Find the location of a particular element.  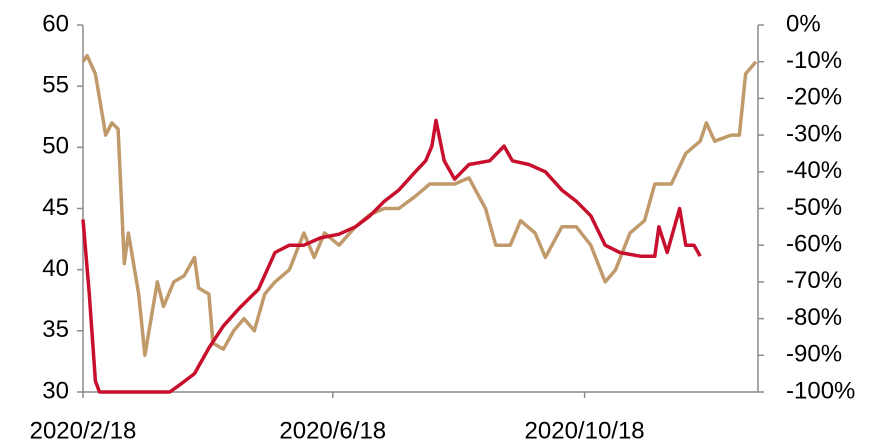

y-tick-label: 60 is located at coordinates (55, 23).